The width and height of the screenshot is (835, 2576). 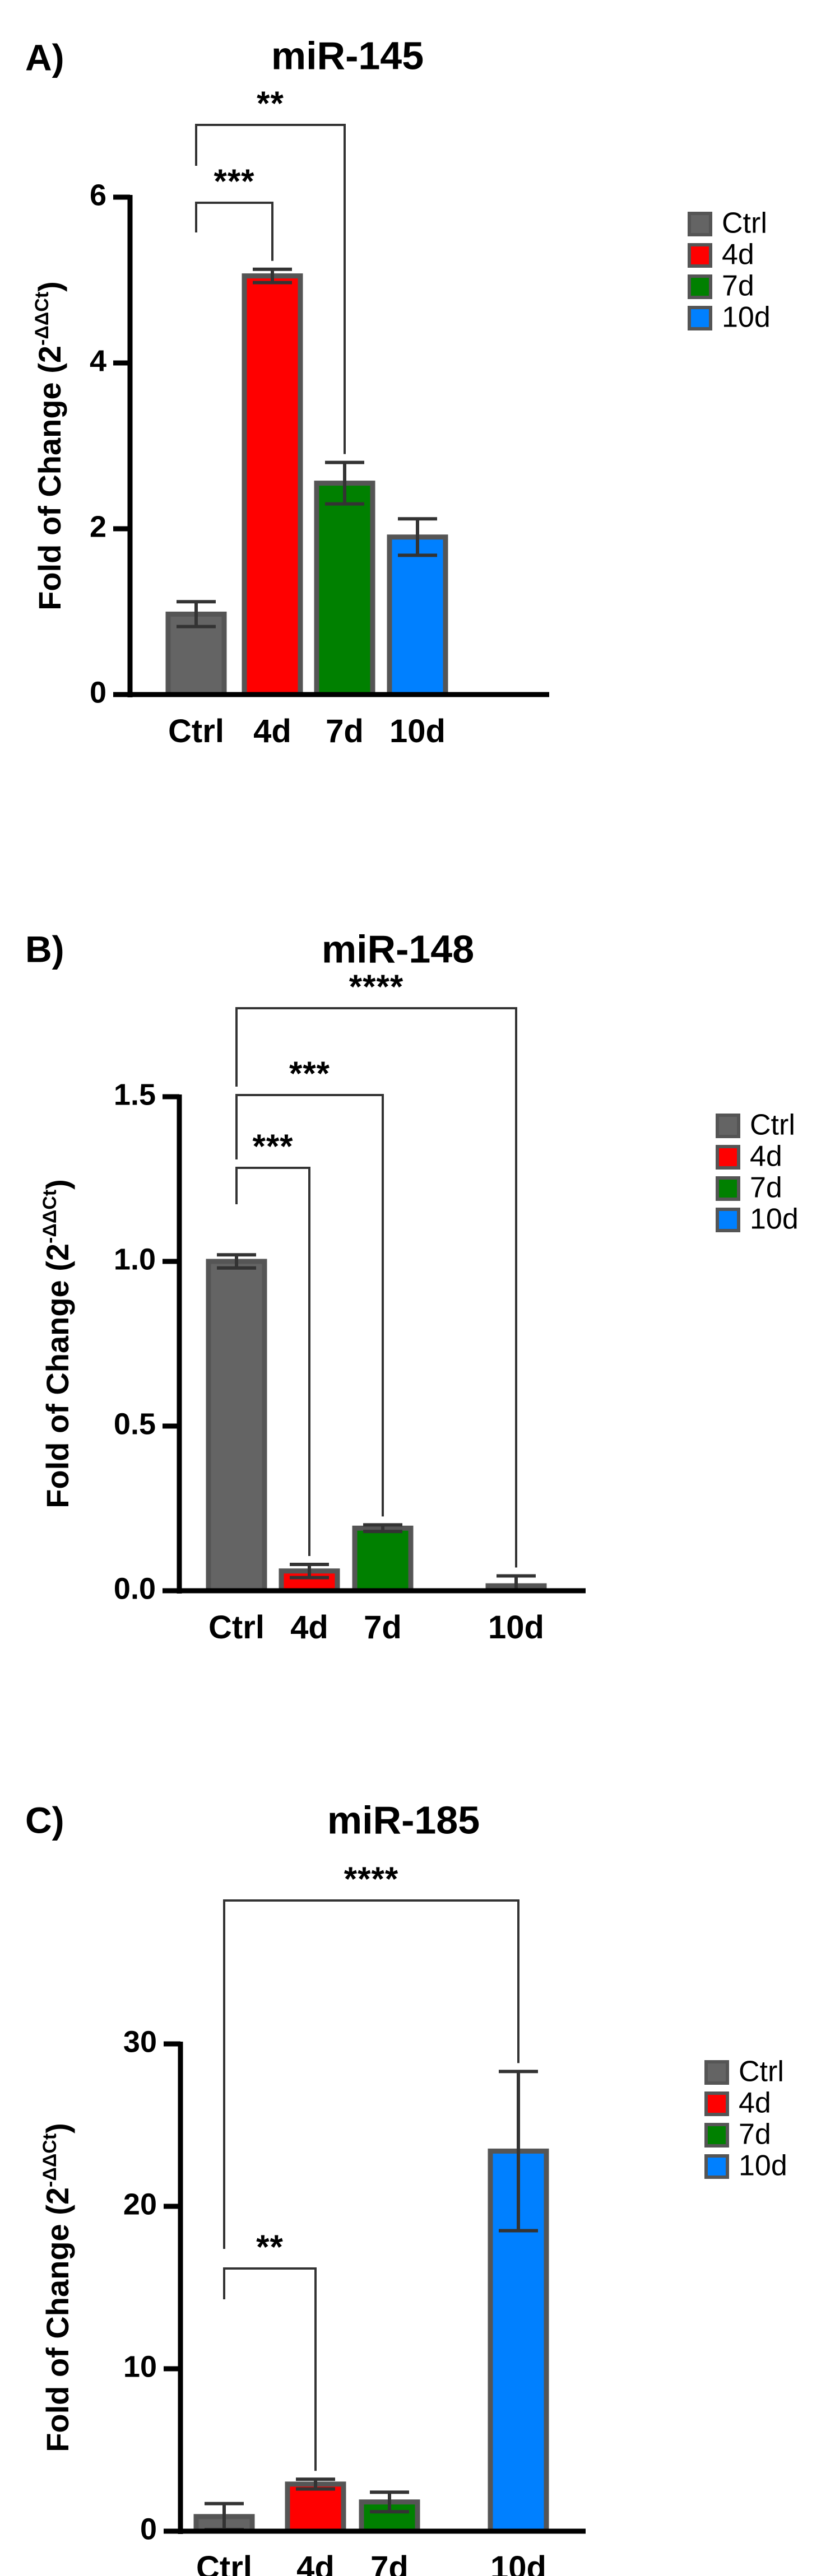 What do you see at coordinates (45, 57) in the screenshot?
I see `panel-label: A)` at bounding box center [45, 57].